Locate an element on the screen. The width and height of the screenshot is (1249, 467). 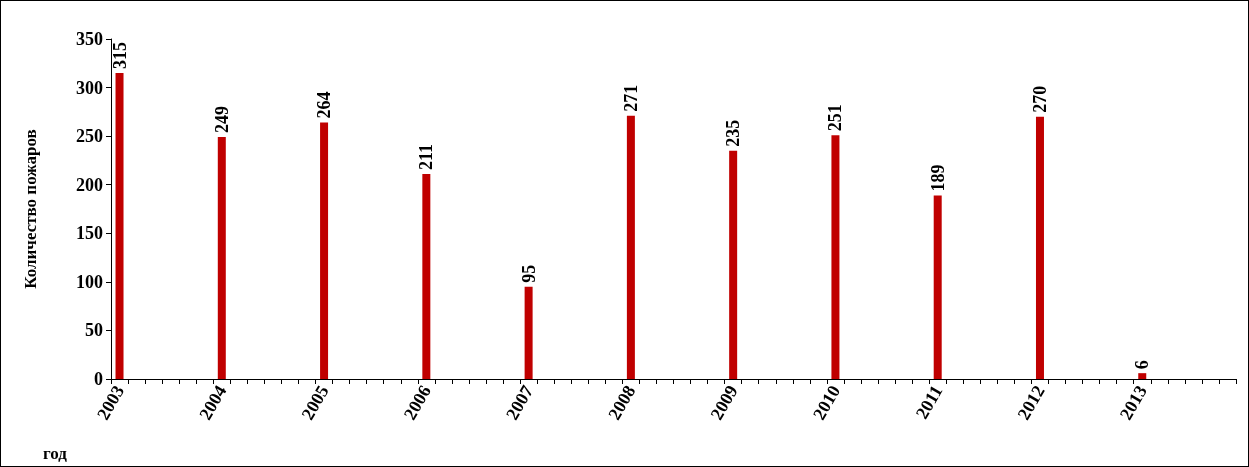
y-tick-label: 50 is located at coordinates (94, 330).